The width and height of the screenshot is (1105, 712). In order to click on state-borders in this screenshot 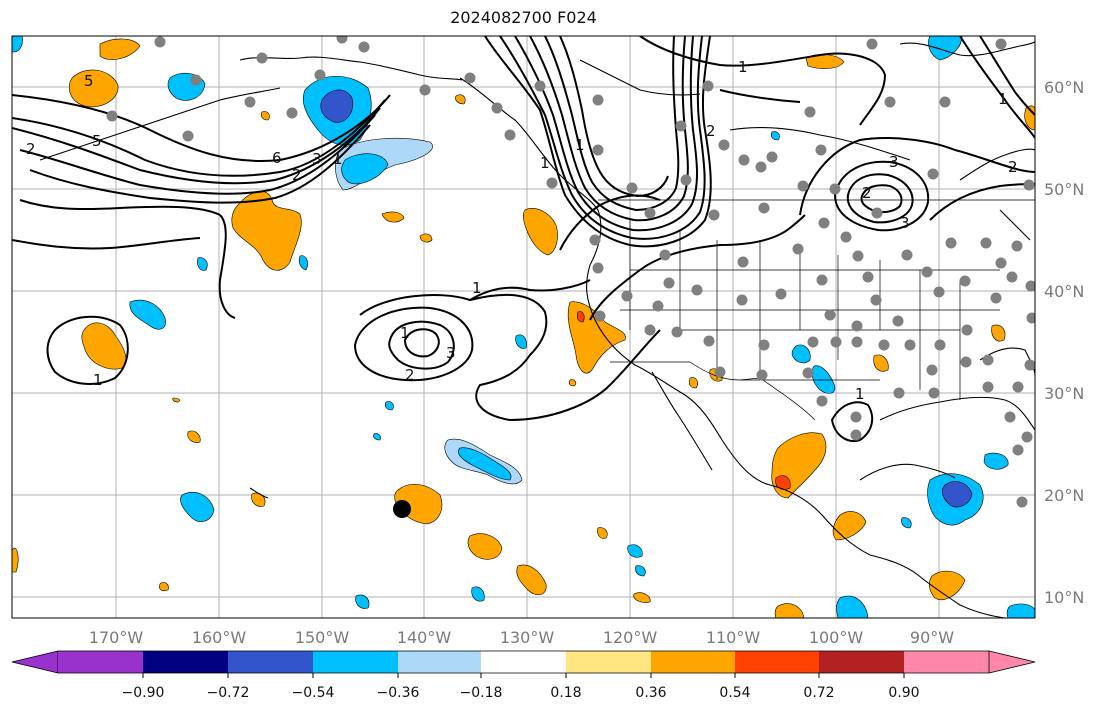, I will do `click(816, 310)`.